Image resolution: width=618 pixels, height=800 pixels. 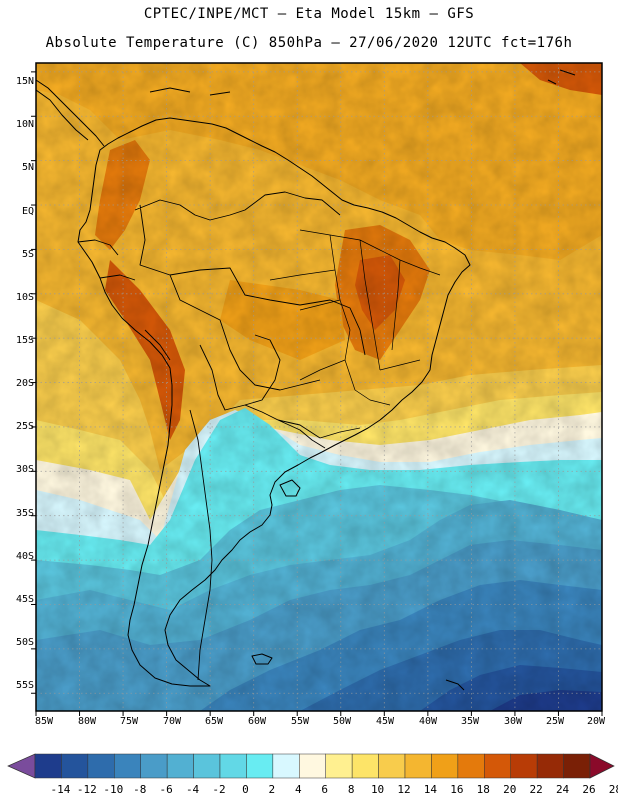 What do you see at coordinates (24, 556) in the screenshot?
I see `lat-label: 40S` at bounding box center [24, 556].